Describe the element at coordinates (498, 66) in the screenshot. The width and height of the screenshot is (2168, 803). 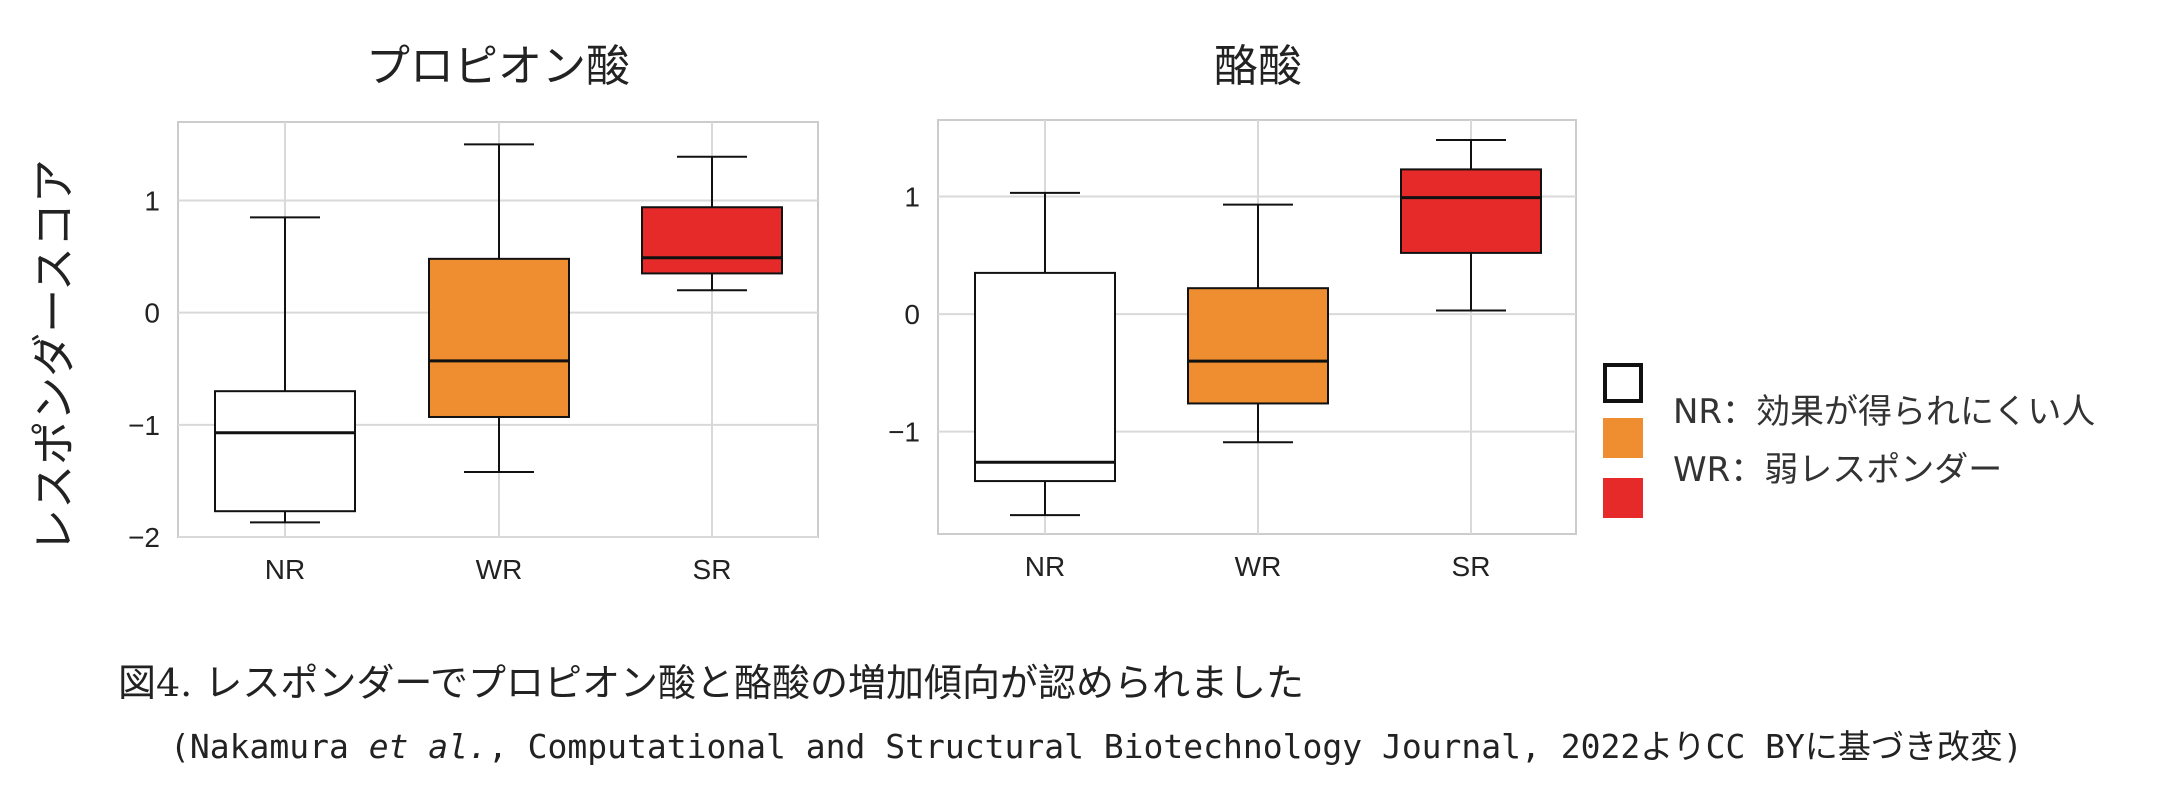
I see `chart-title-propionic: プロピオン酸` at that location.